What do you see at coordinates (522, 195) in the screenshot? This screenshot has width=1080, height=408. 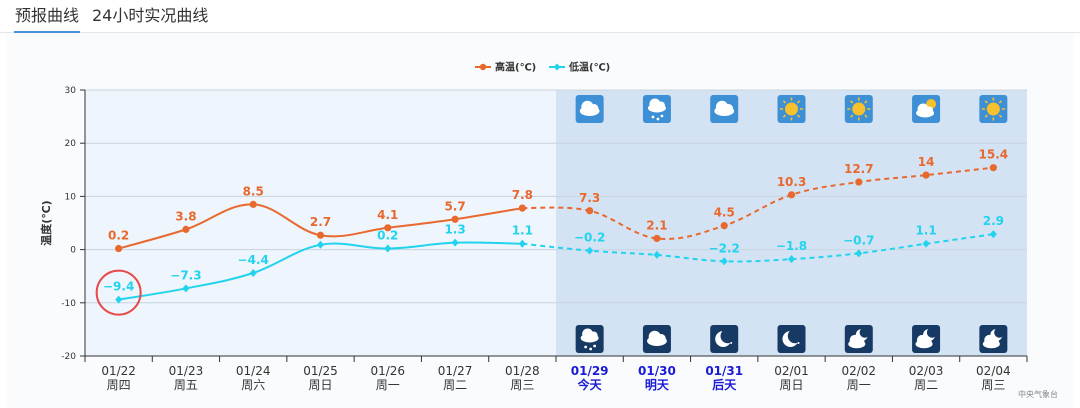 I see `data-label-high: 7.8` at bounding box center [522, 195].